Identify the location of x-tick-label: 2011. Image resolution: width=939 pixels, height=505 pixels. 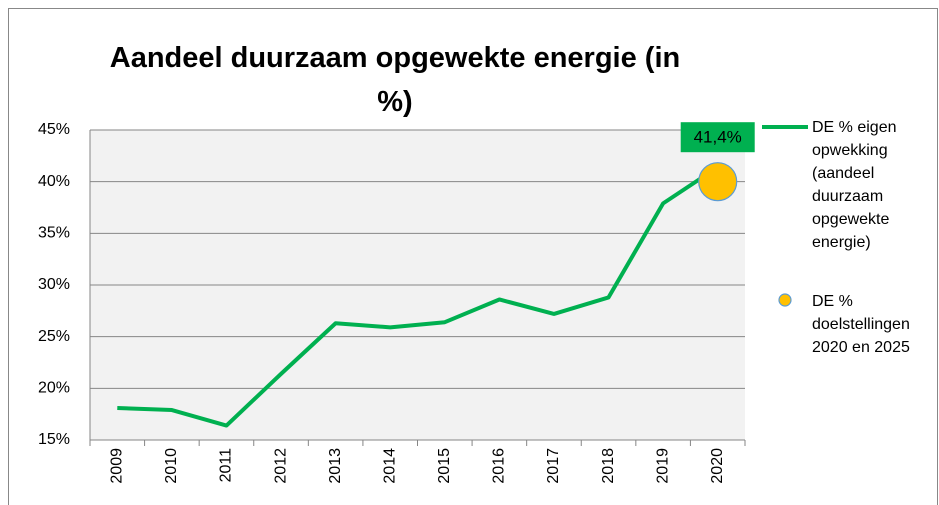
(226, 465).